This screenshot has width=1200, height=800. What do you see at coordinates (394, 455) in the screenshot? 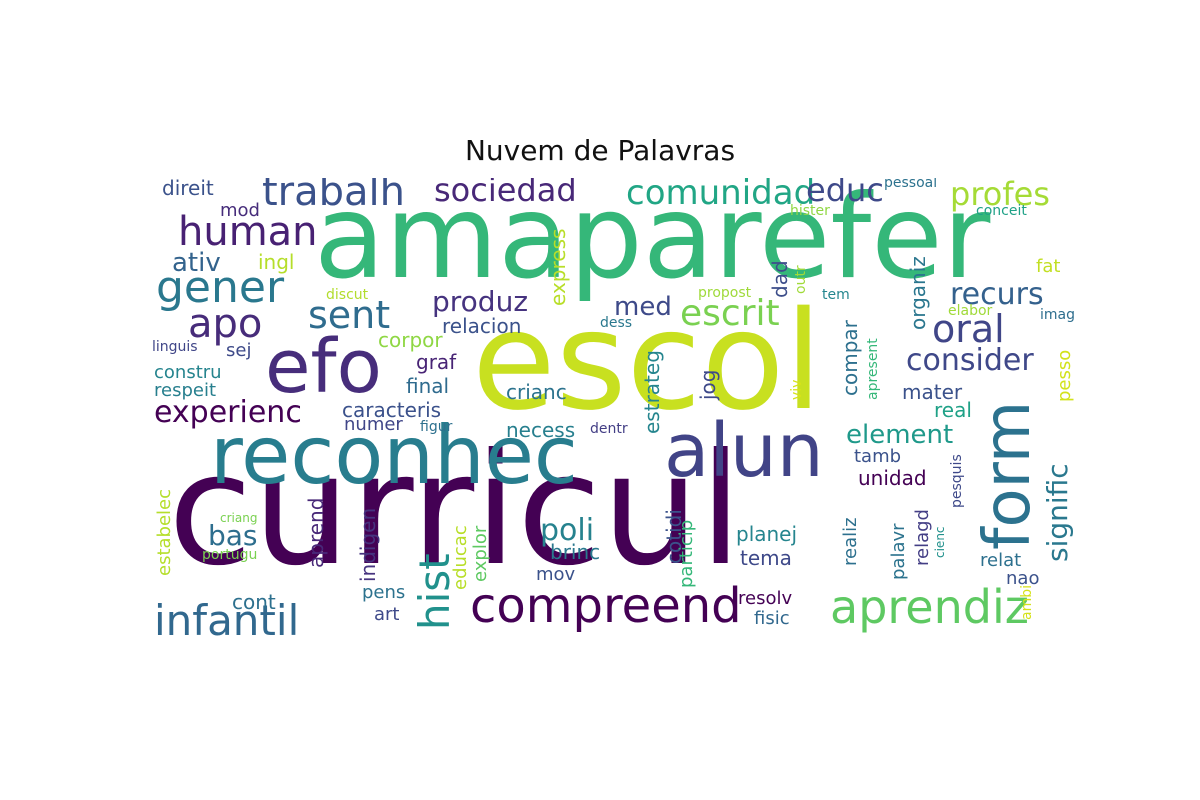
I see `word-reconhec: reconhec` at bounding box center [394, 455].